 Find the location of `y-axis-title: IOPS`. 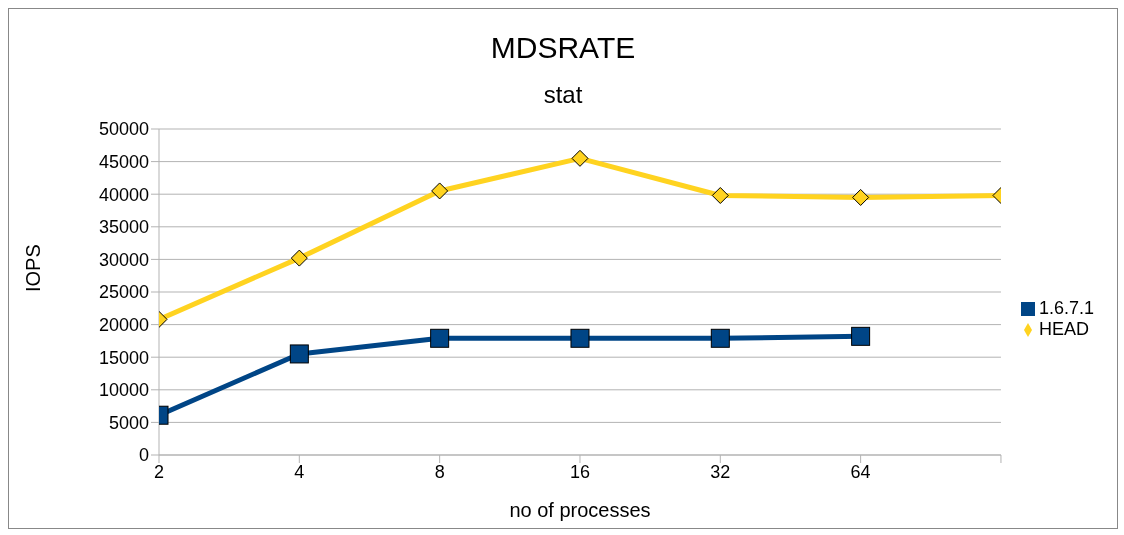

y-axis-title: IOPS is located at coordinates (33, 268).